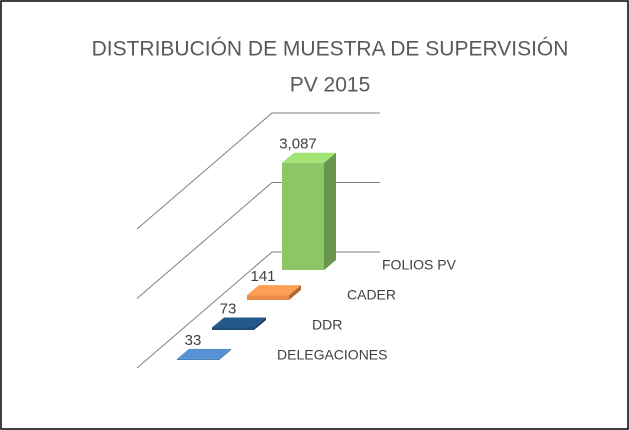  What do you see at coordinates (330, 49) in the screenshot?
I see `chart-title: DISTRIBUCIÓN DE MUESTRA DE SUPERVISIÓN` at bounding box center [330, 49].